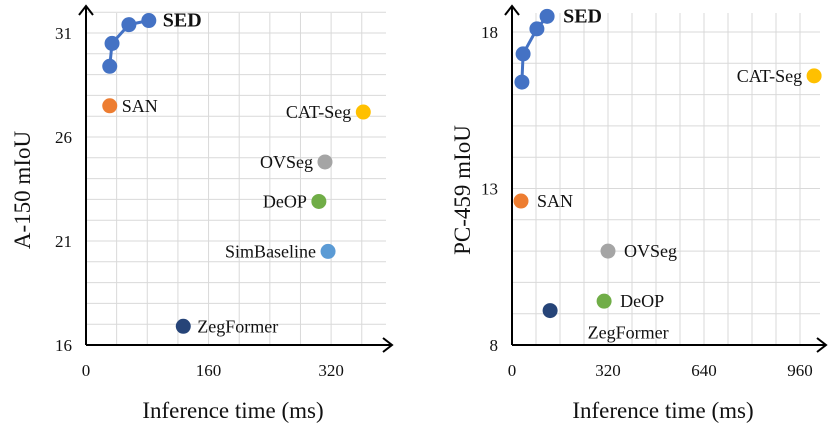 The width and height of the screenshot is (829, 427). What do you see at coordinates (704, 370) in the screenshot?
I see `x-tick-label: 640` at bounding box center [704, 370].